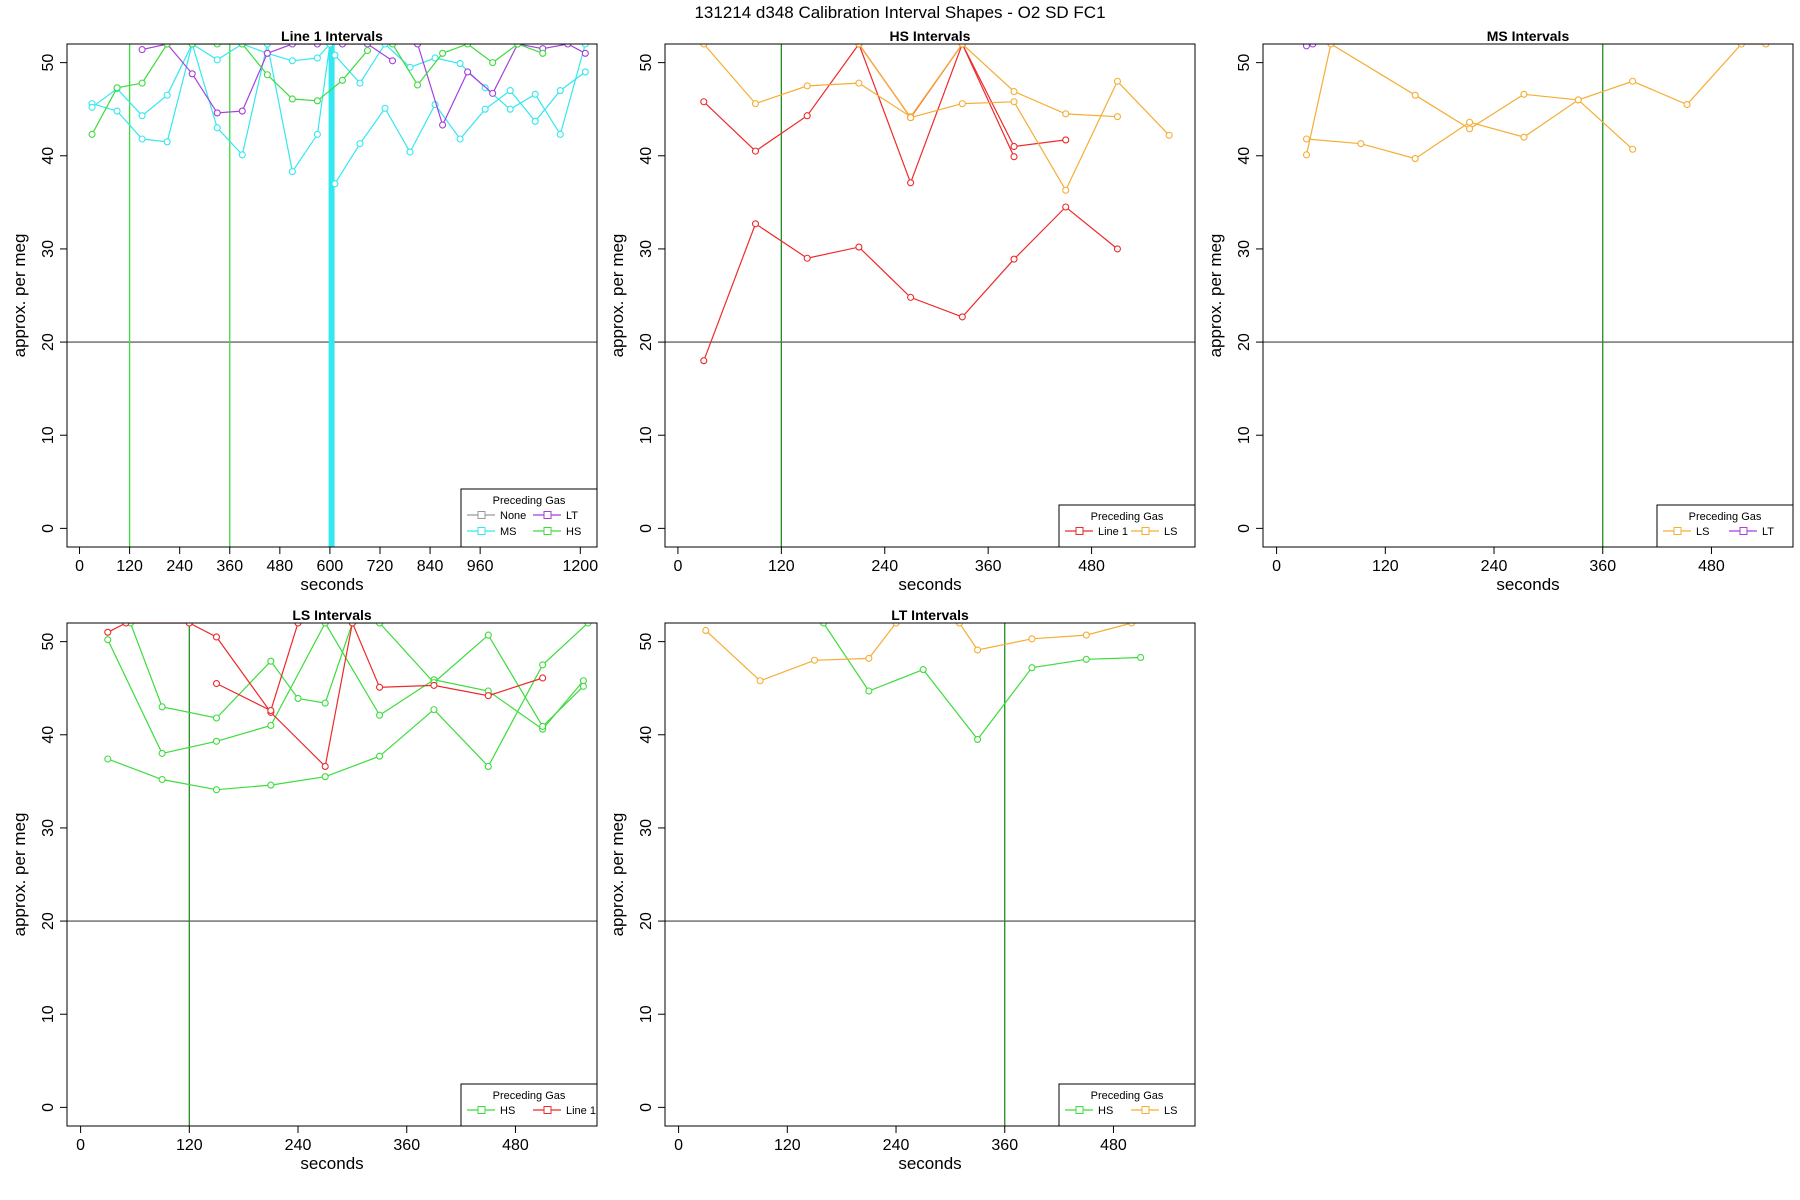 The height and width of the screenshot is (1200, 1800). I want to click on legend-box, so click(1725, 526).